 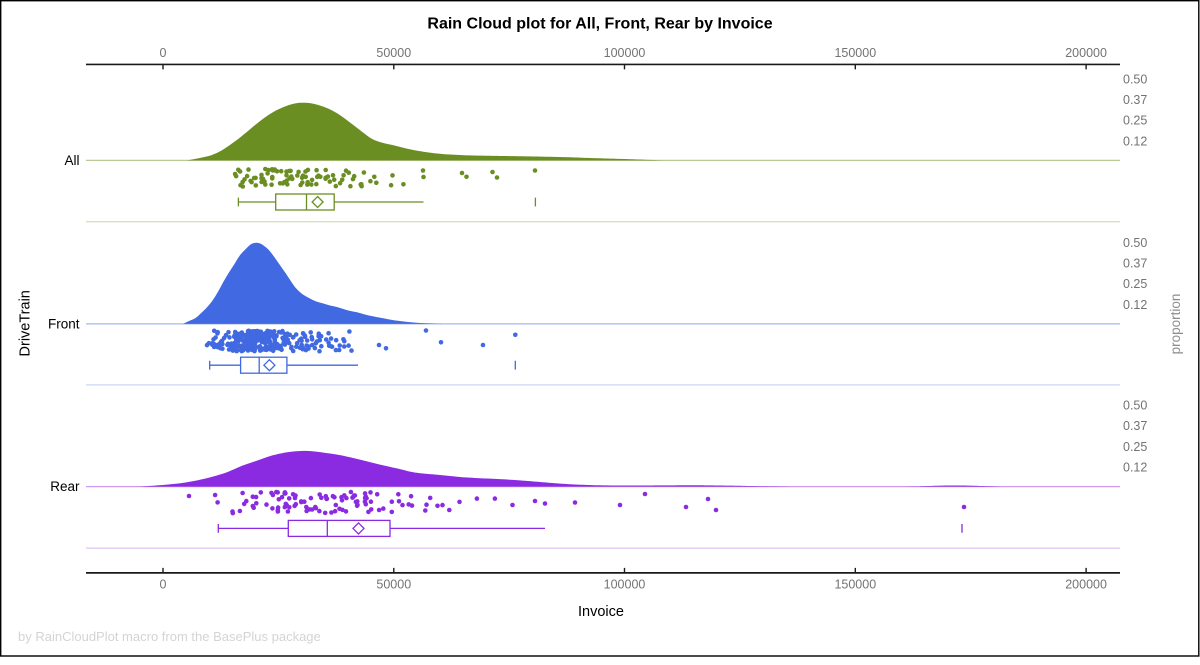 What do you see at coordinates (1175, 324) in the screenshot?
I see `svg-text: proportion` at bounding box center [1175, 324].